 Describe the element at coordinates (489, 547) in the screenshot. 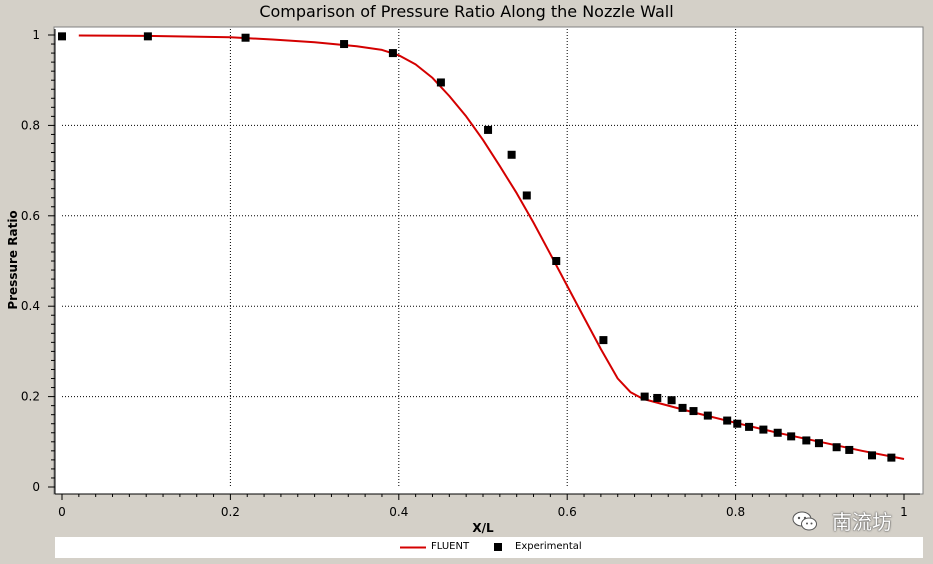

I see `legend: FLUENT Experimental` at that location.